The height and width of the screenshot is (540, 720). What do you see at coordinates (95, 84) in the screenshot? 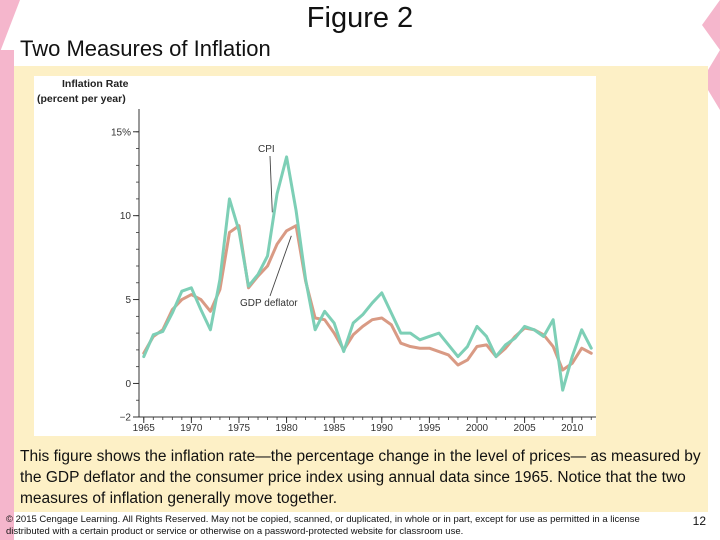
I see `y-axis-title: Inflation Rate` at bounding box center [95, 84].